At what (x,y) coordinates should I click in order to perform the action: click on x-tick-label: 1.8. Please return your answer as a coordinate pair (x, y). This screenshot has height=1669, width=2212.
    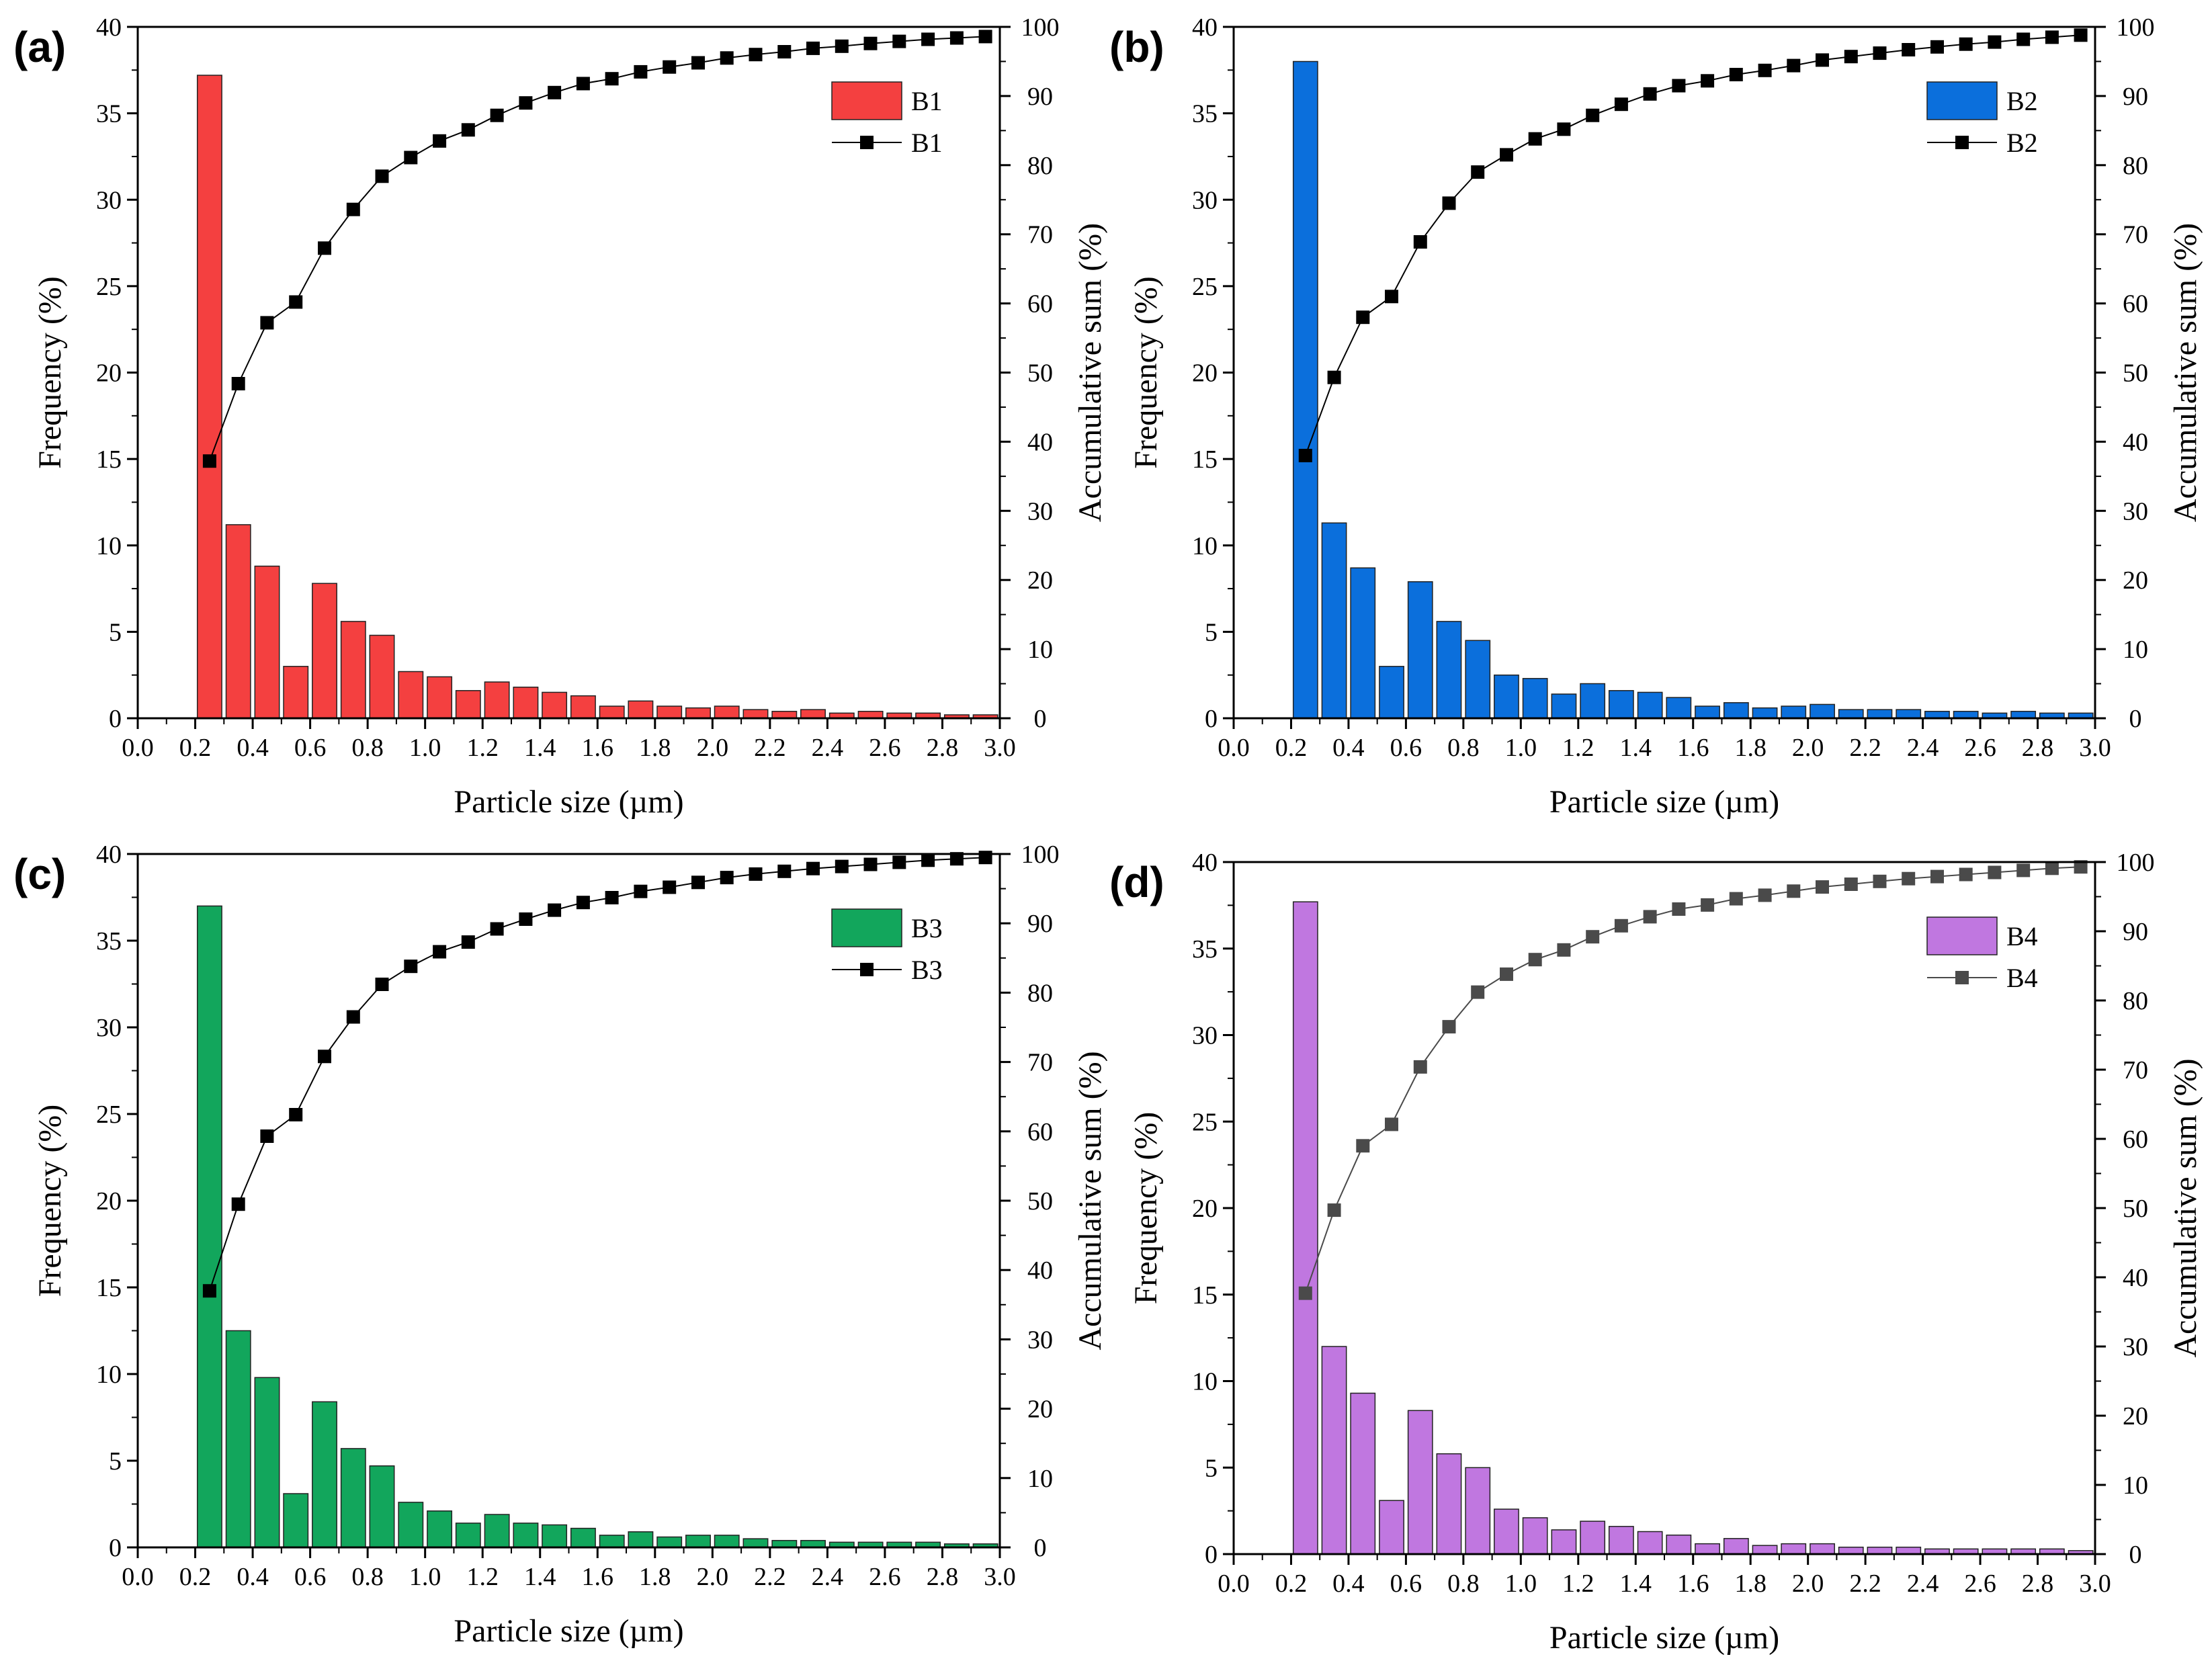
    Looking at the image, I should click on (1750, 1584).